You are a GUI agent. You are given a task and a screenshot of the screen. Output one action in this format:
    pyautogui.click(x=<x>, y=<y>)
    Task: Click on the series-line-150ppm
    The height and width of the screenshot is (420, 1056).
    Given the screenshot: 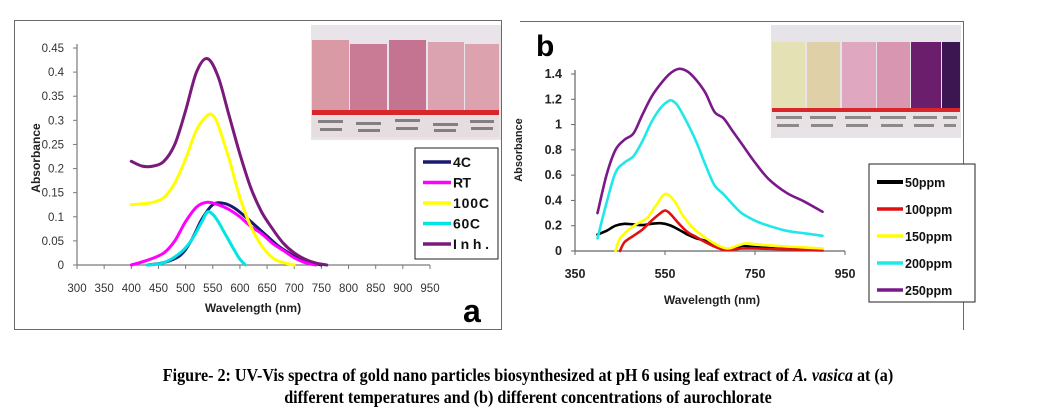 What is the action you would take?
    pyautogui.click(x=719, y=222)
    